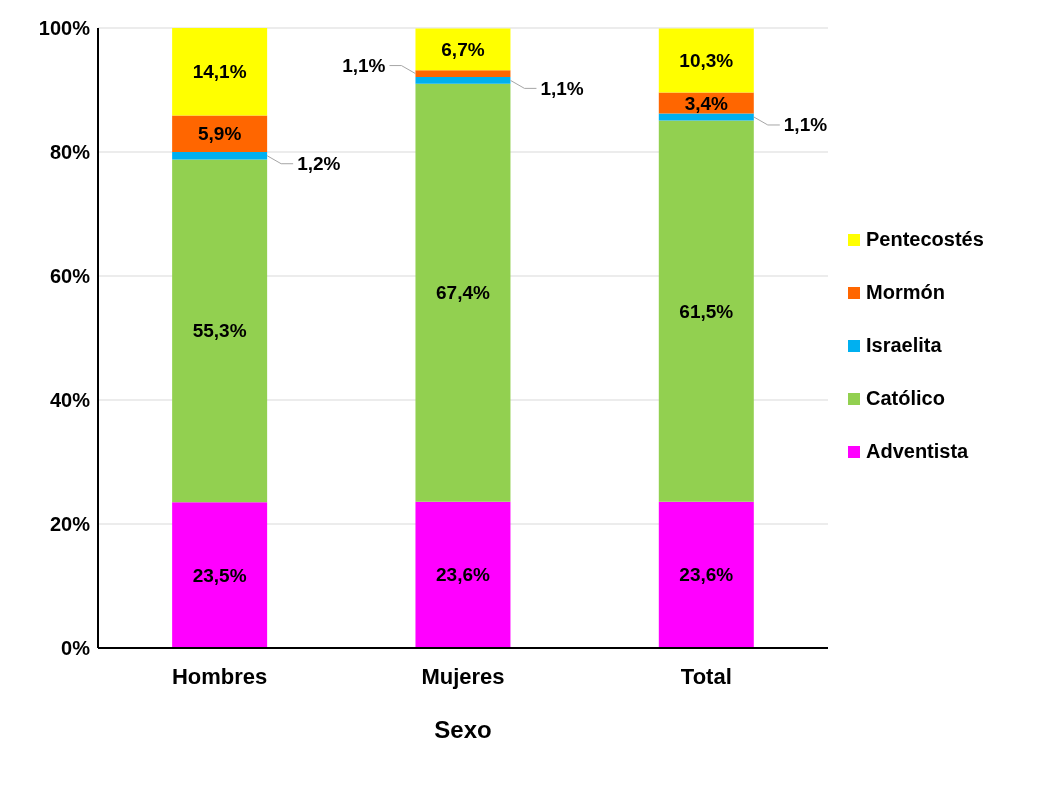  I want to click on data-label: 23,5%, so click(219, 575).